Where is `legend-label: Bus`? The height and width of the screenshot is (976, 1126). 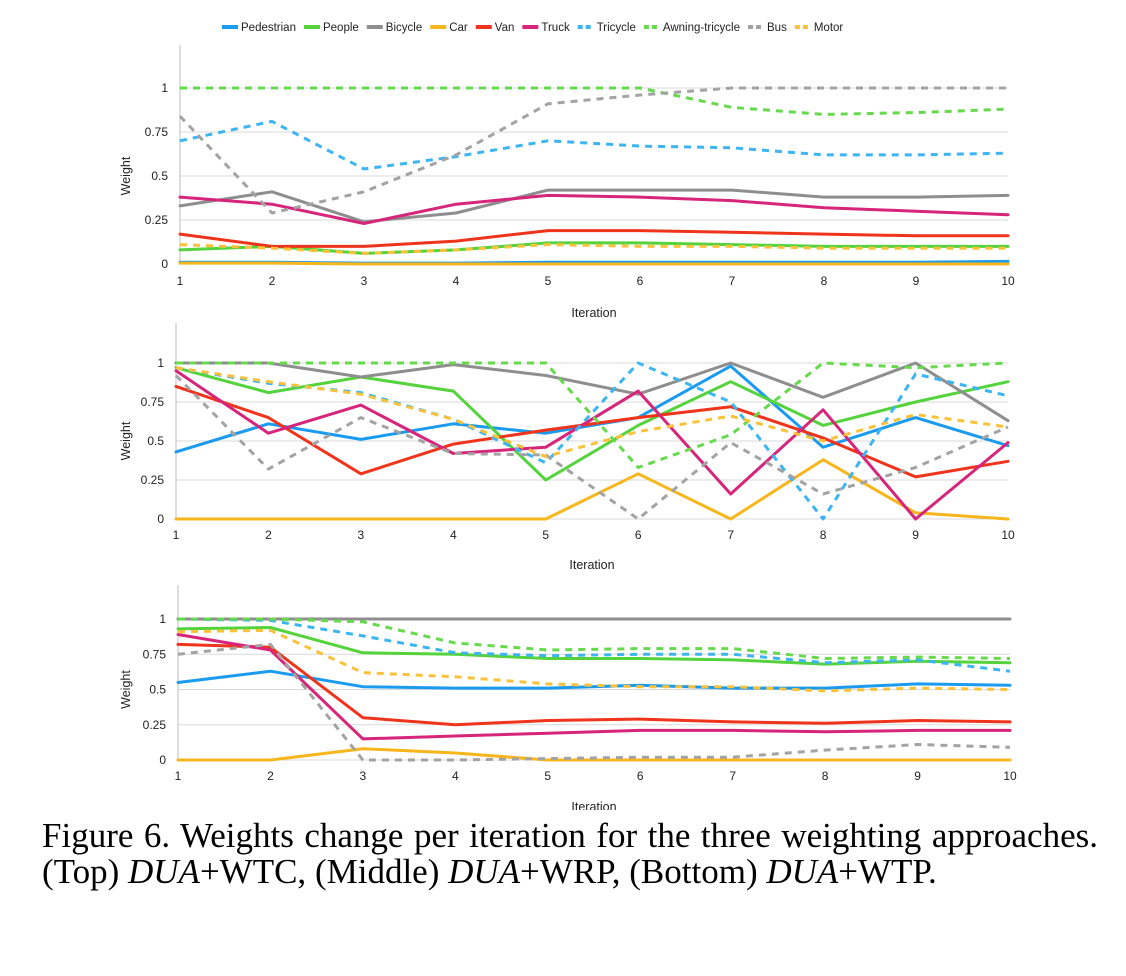 legend-label: Bus is located at coordinates (777, 28).